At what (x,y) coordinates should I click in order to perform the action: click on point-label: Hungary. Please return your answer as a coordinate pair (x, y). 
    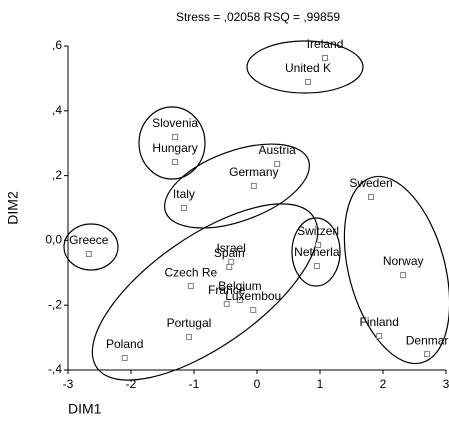
    Looking at the image, I should click on (174, 148).